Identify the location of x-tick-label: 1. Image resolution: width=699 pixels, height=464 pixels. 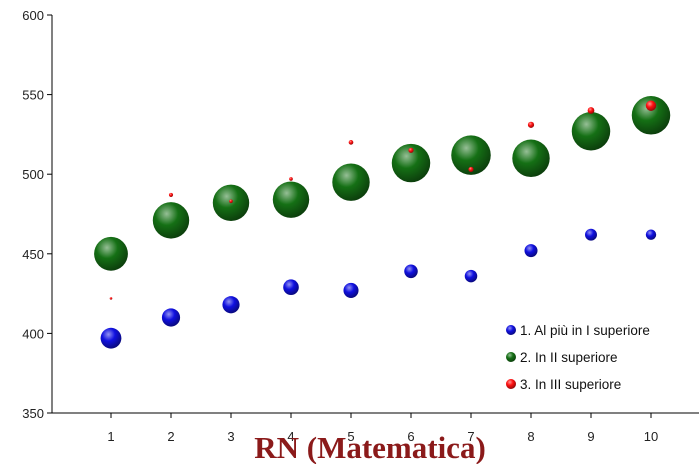
(110, 436).